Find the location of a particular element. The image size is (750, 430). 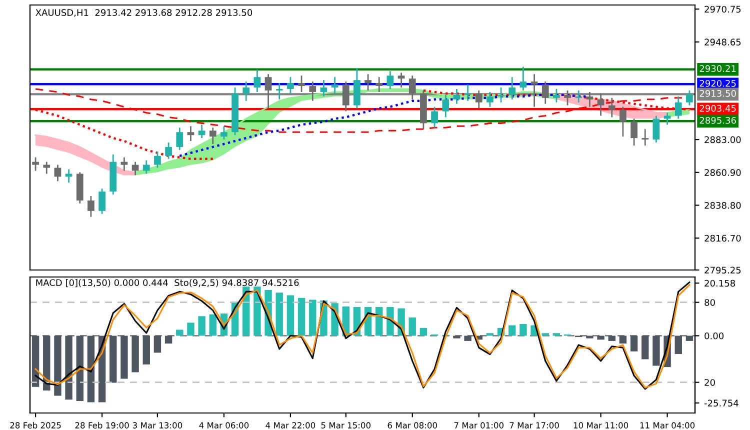

ref-line-label: 2913.50 is located at coordinates (718, 93).